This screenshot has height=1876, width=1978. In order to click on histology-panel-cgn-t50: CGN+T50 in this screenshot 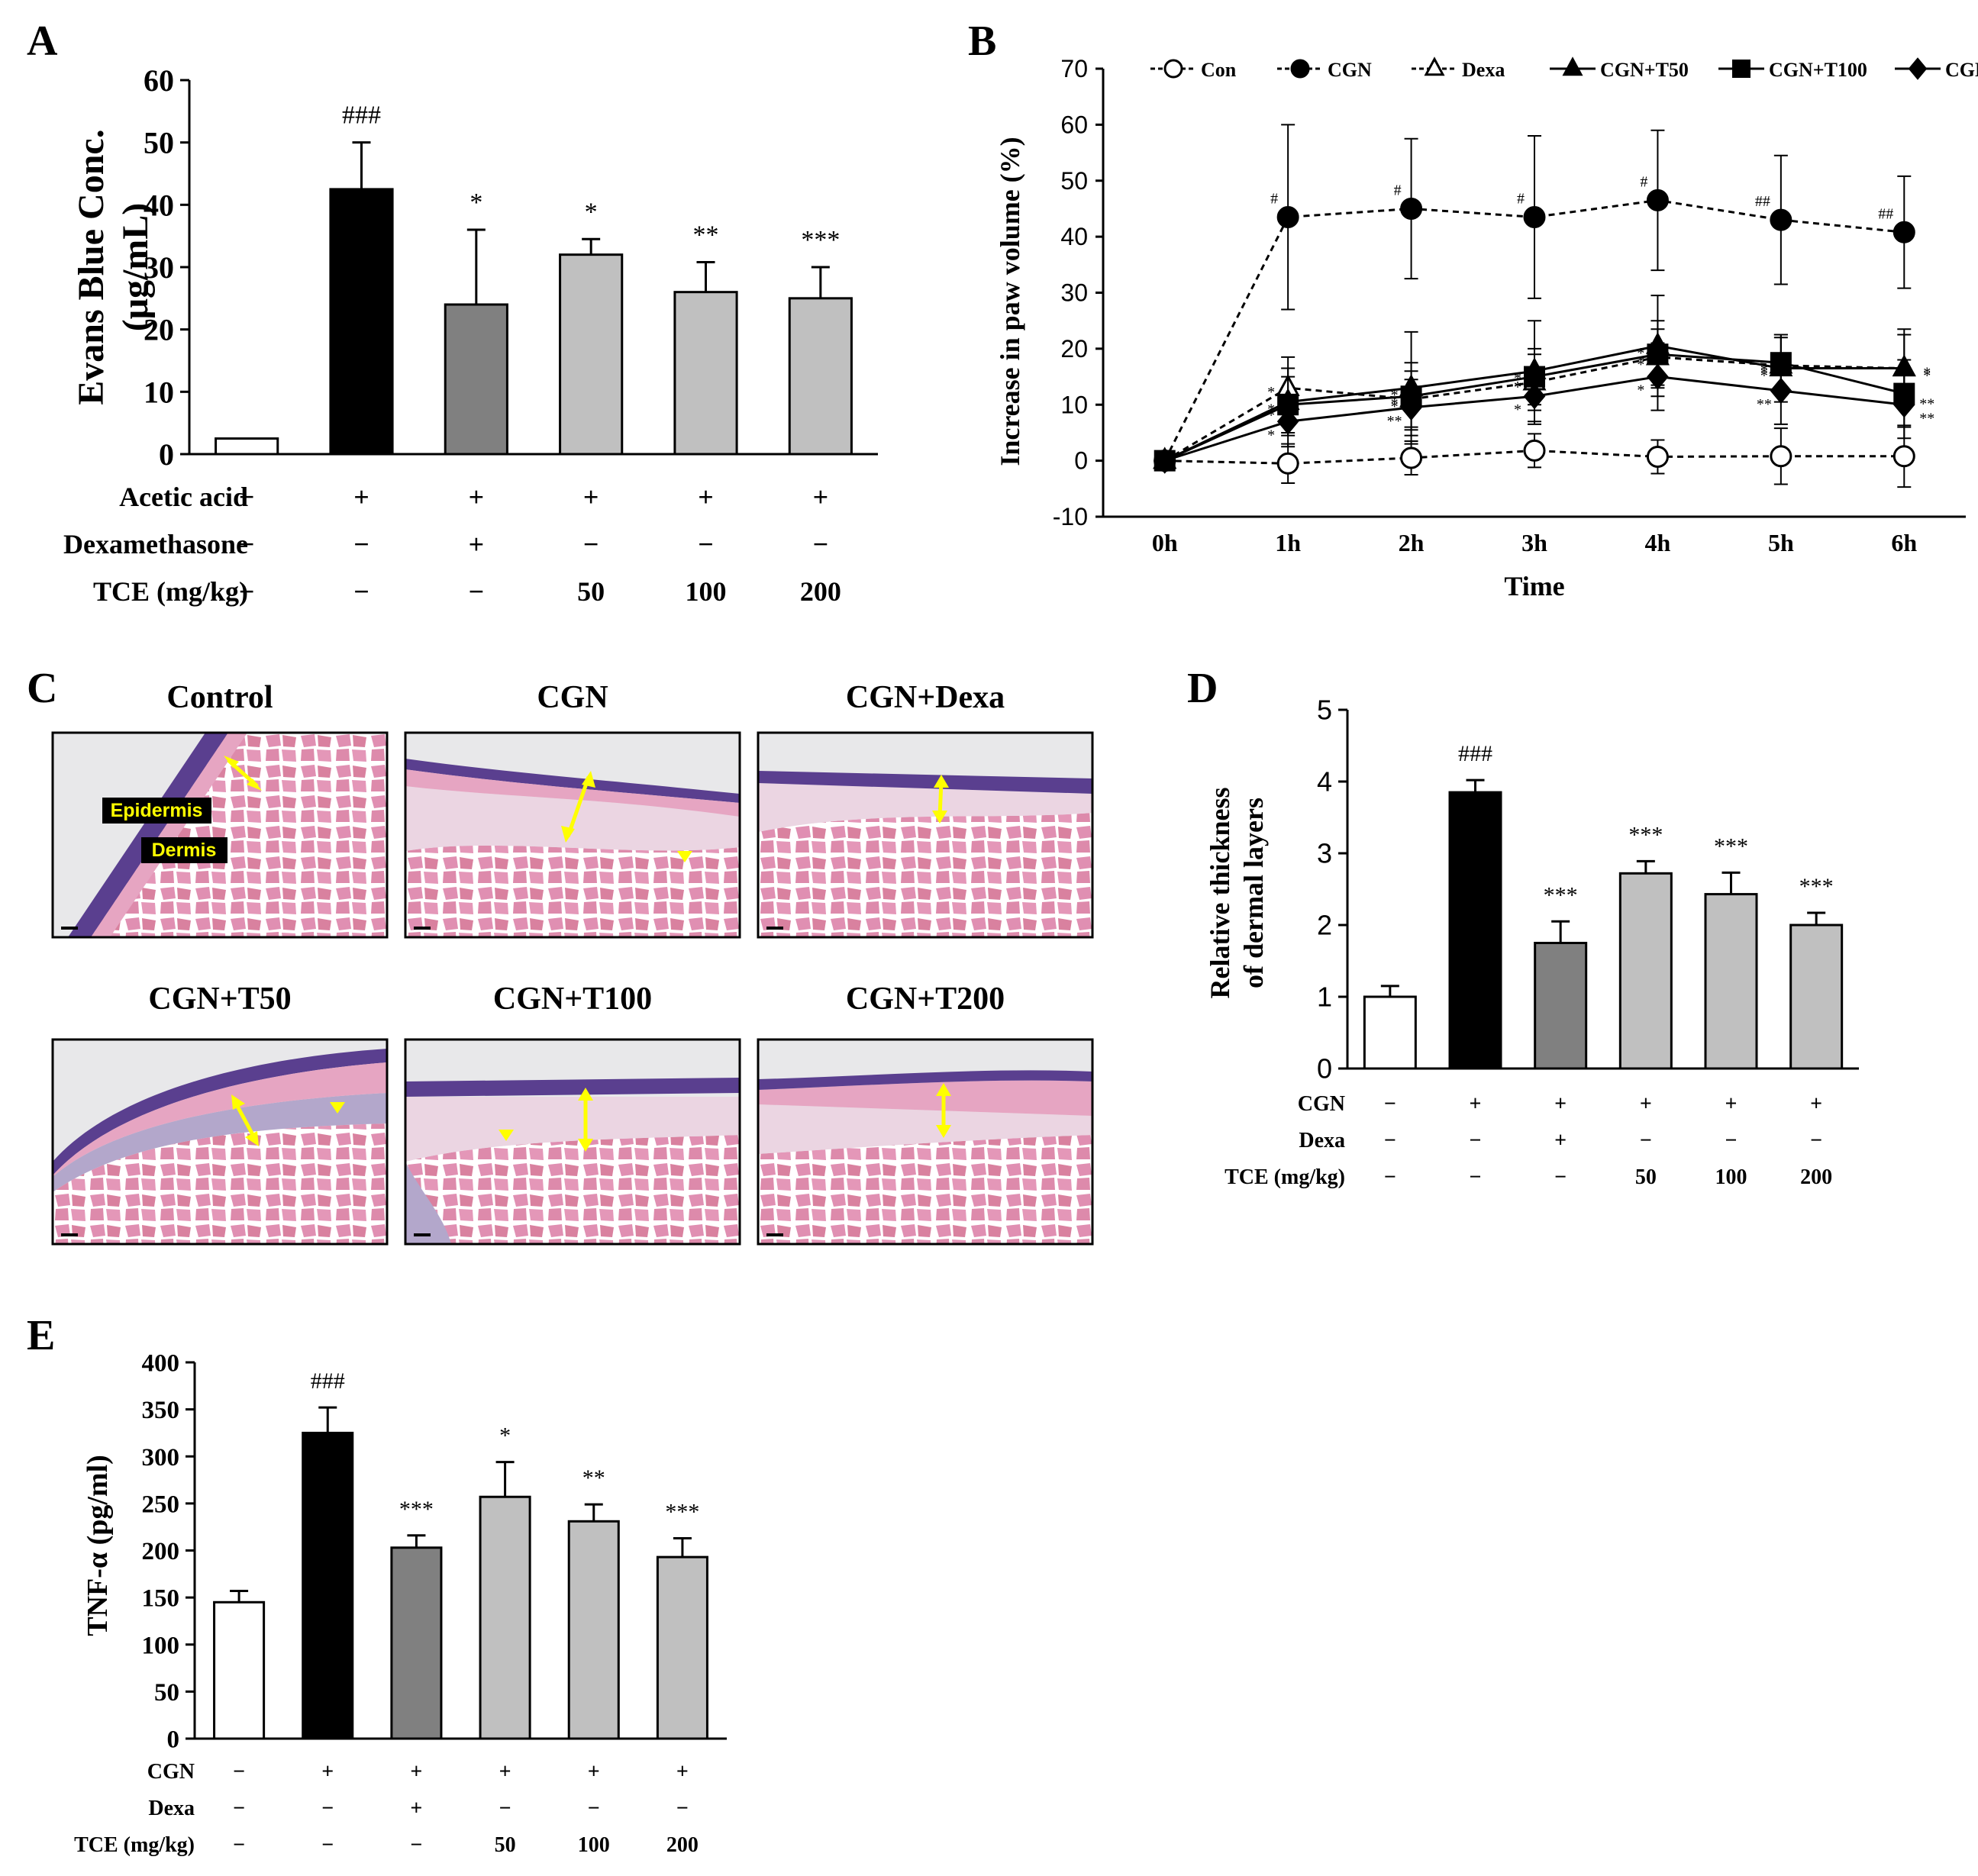, I will do `click(220, 1114)`.